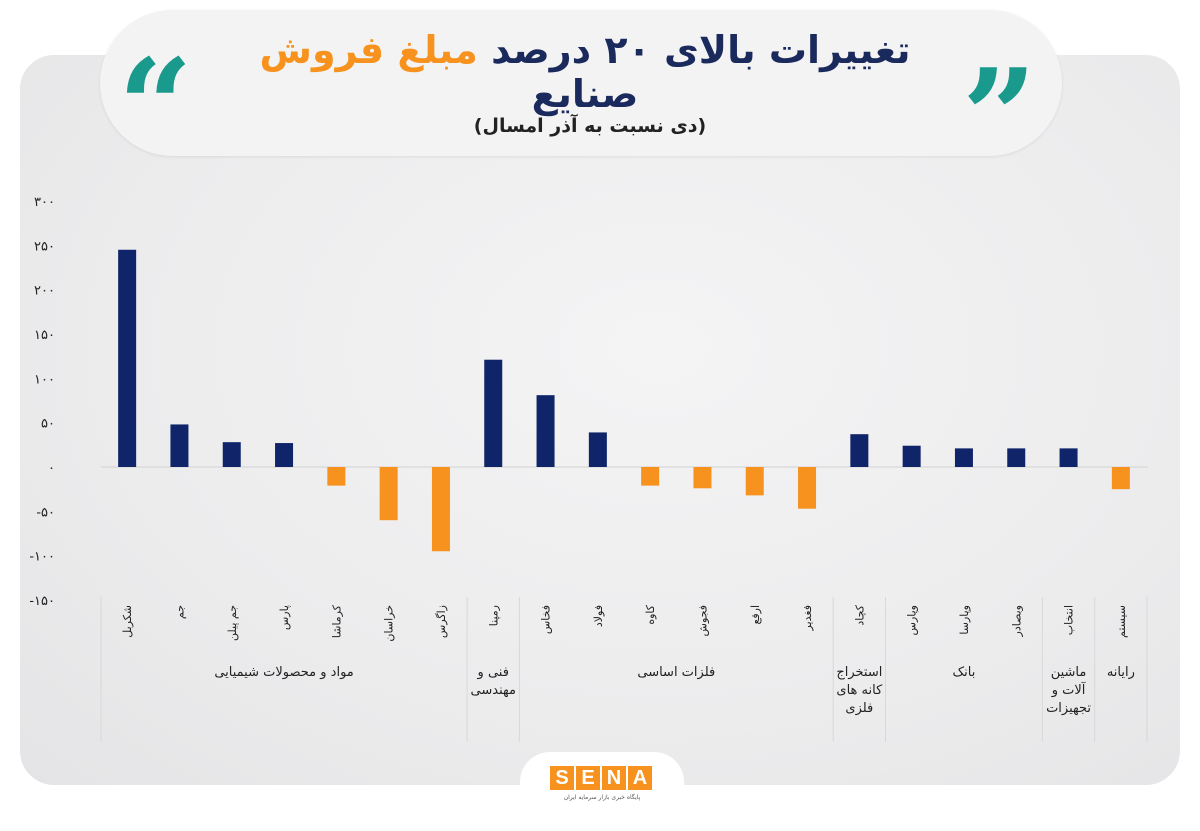  Describe the element at coordinates (807, 618) in the screenshot. I see `x-category-label: فغدیر` at that location.